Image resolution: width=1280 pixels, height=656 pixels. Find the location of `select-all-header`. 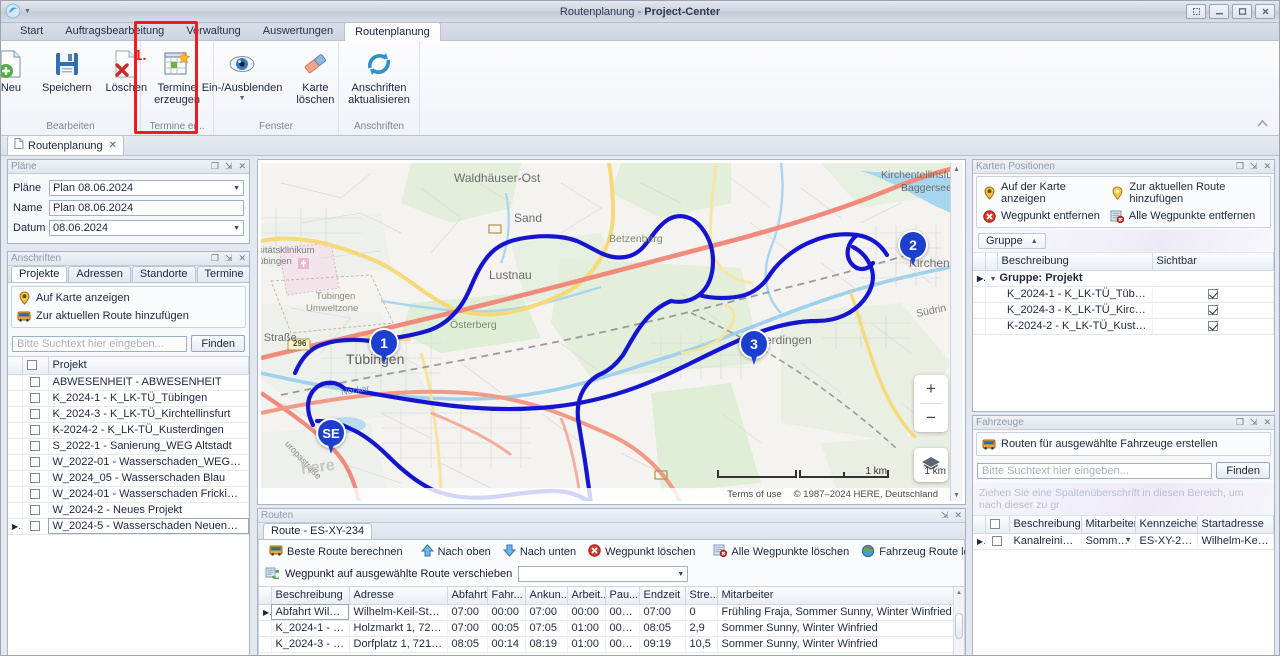

select-all-header is located at coordinates (35, 366).